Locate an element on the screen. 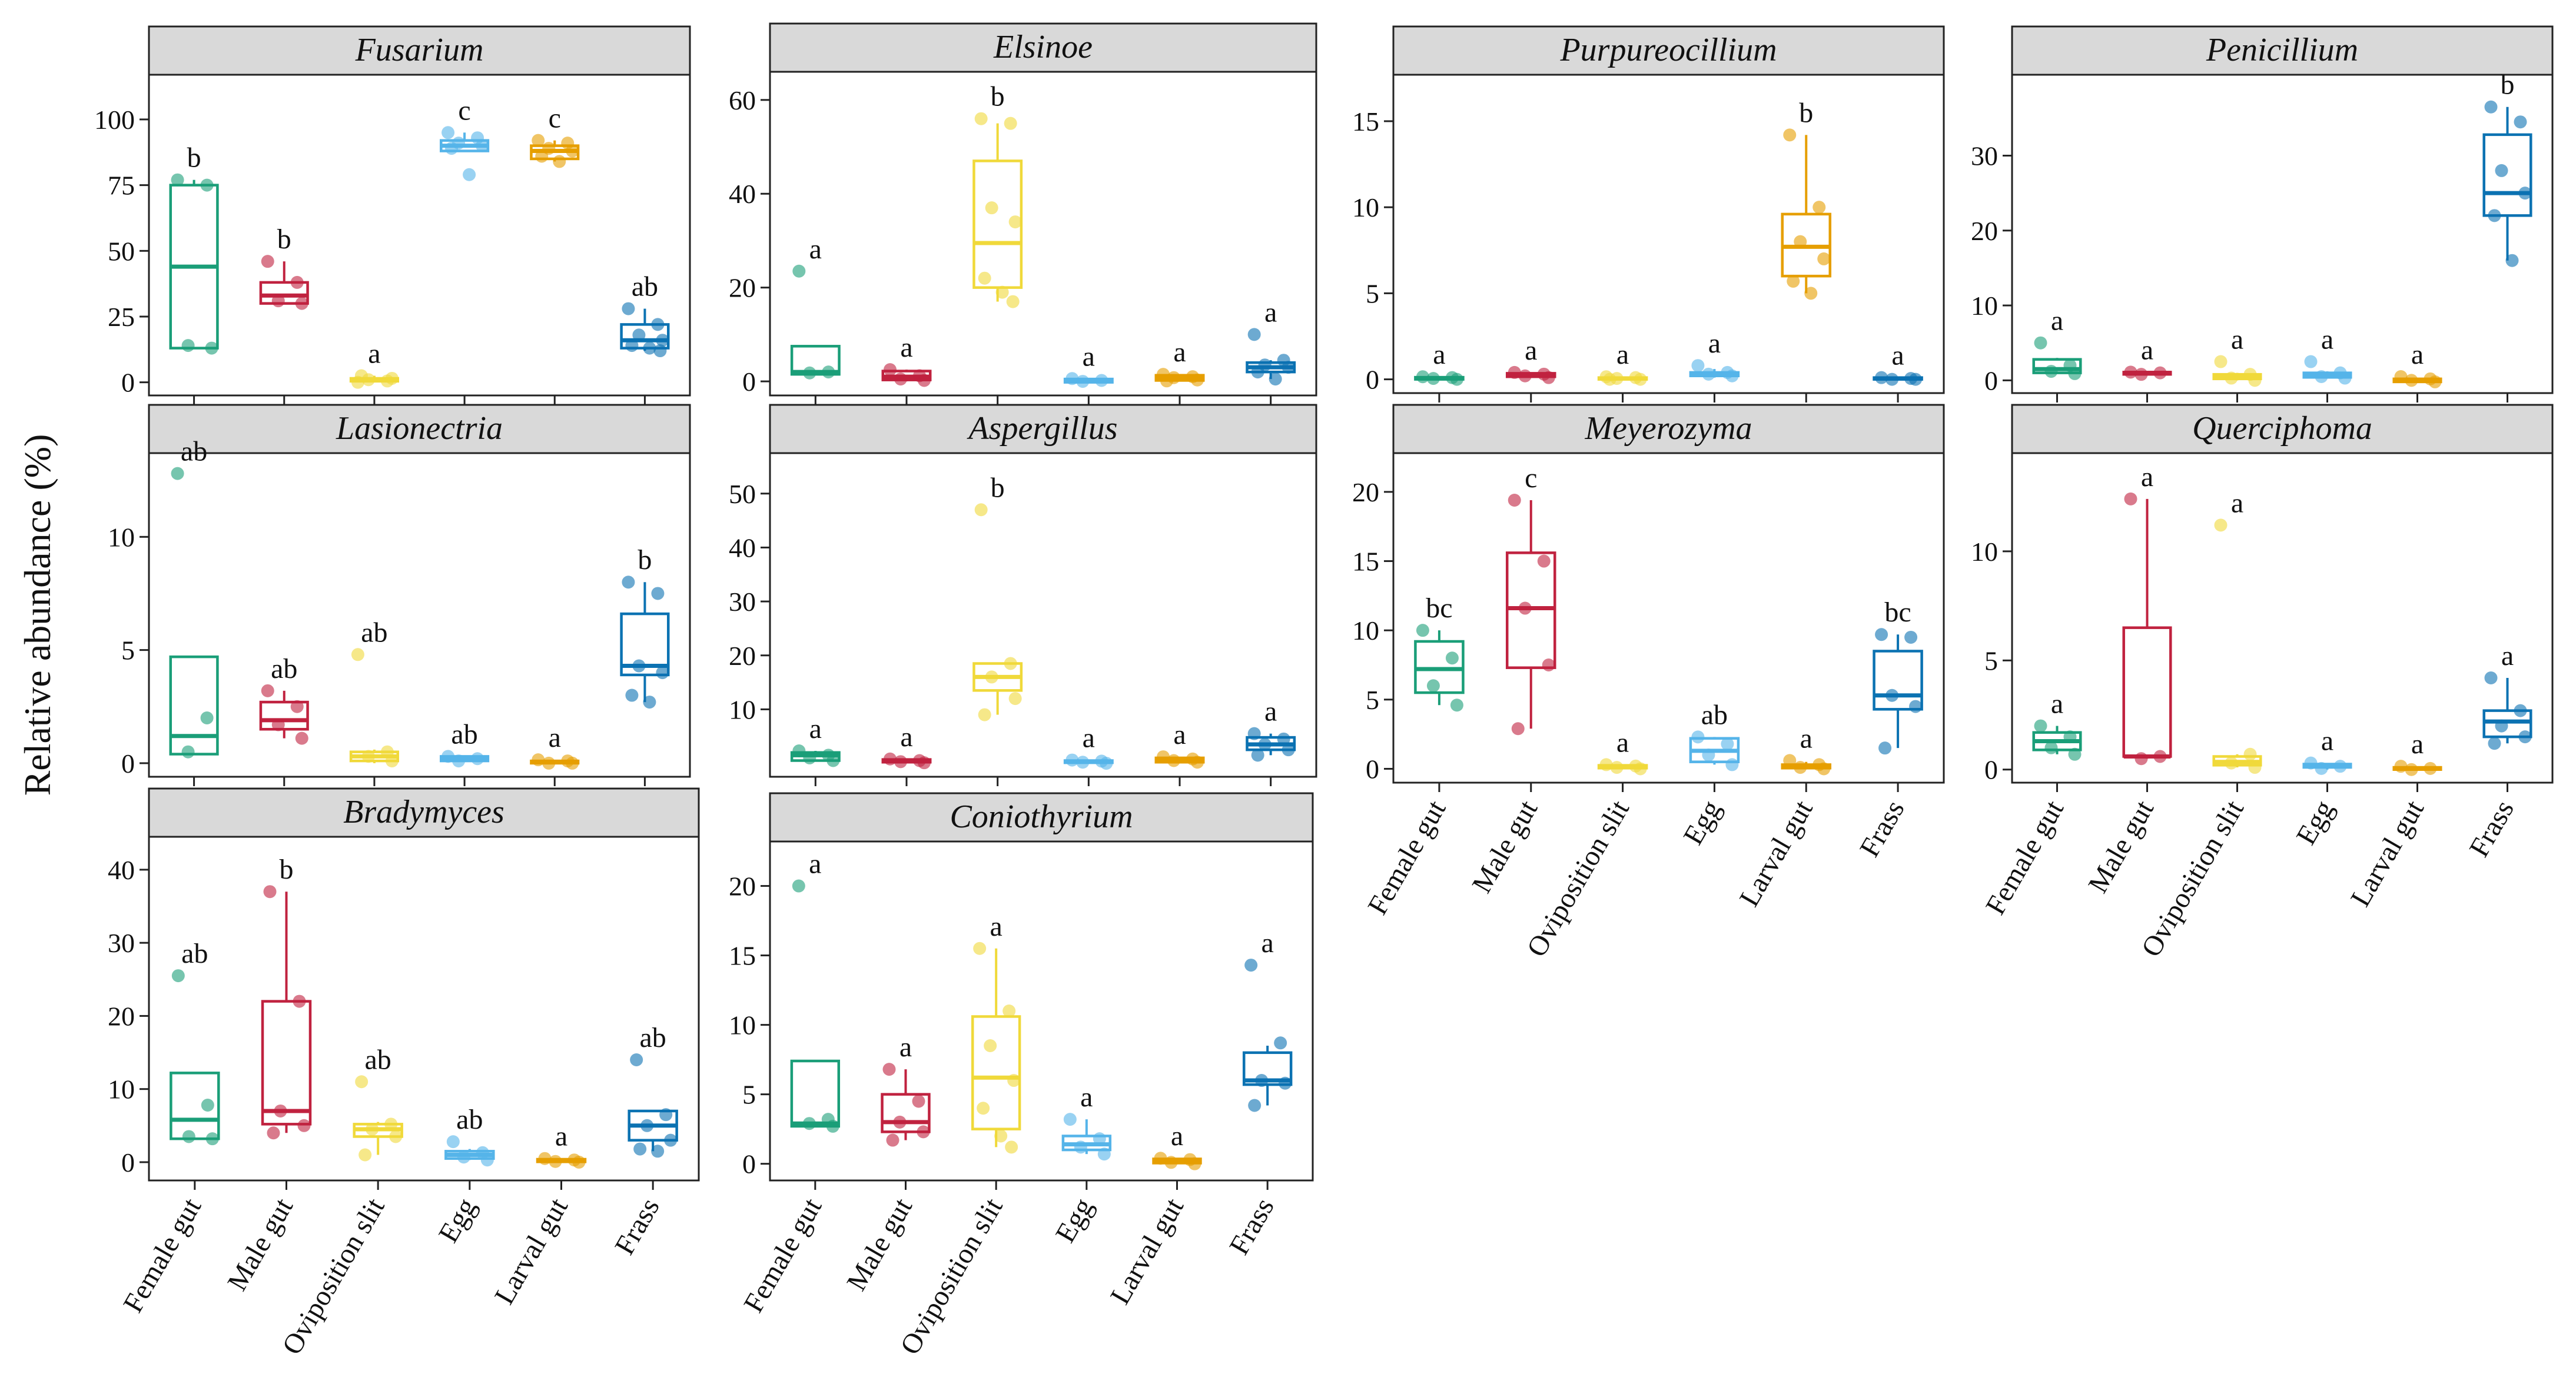 The width and height of the screenshot is (2576, 1387). panel-frame is located at coordinates (1668, 234).